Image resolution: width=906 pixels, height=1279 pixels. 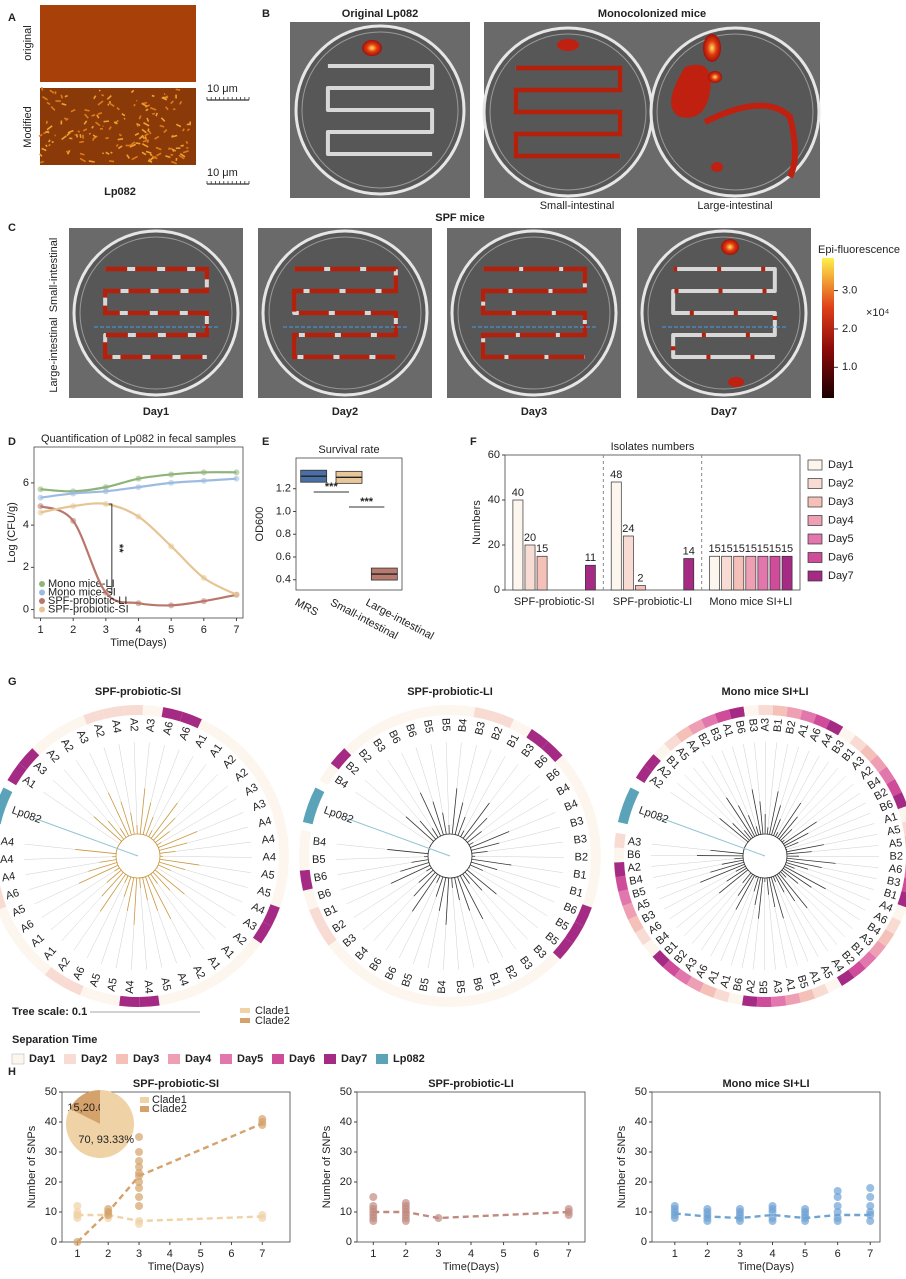 What do you see at coordinates (245, 1020) in the screenshot?
I see `clade-swatch` at bounding box center [245, 1020].